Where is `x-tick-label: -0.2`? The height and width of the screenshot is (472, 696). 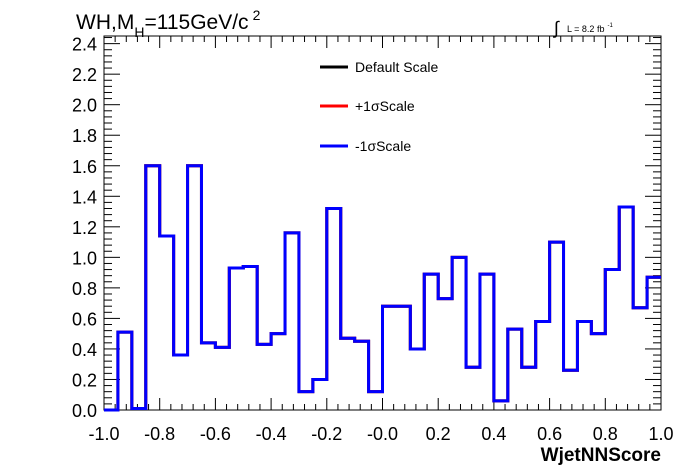
x-tick-label: -0.2 is located at coordinates (326, 434).